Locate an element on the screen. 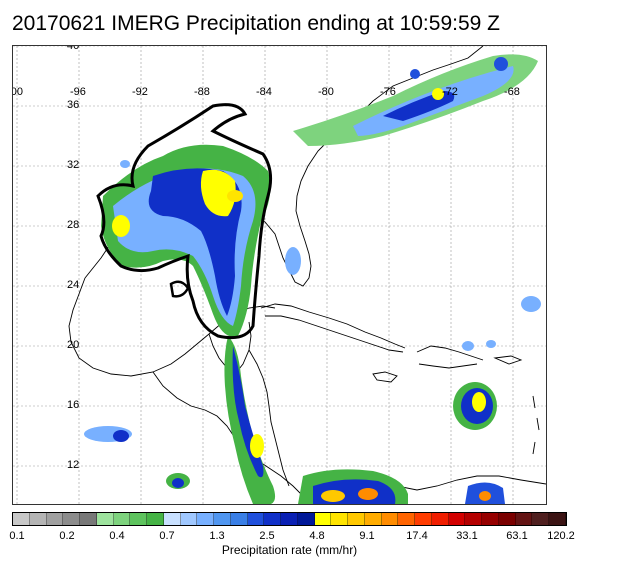 Image resolution: width=629 pixels, height=571 pixels. colorbar-tick-1: 0.1 is located at coordinates (17, 536).